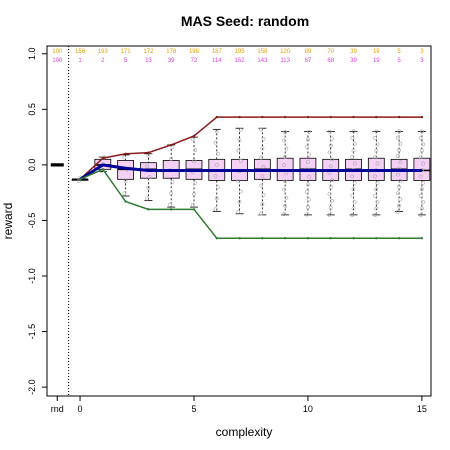 This screenshot has width=450, height=450. What do you see at coordinates (250, 172) in the screenshot?
I see `mean-series-line` at bounding box center [250, 172].